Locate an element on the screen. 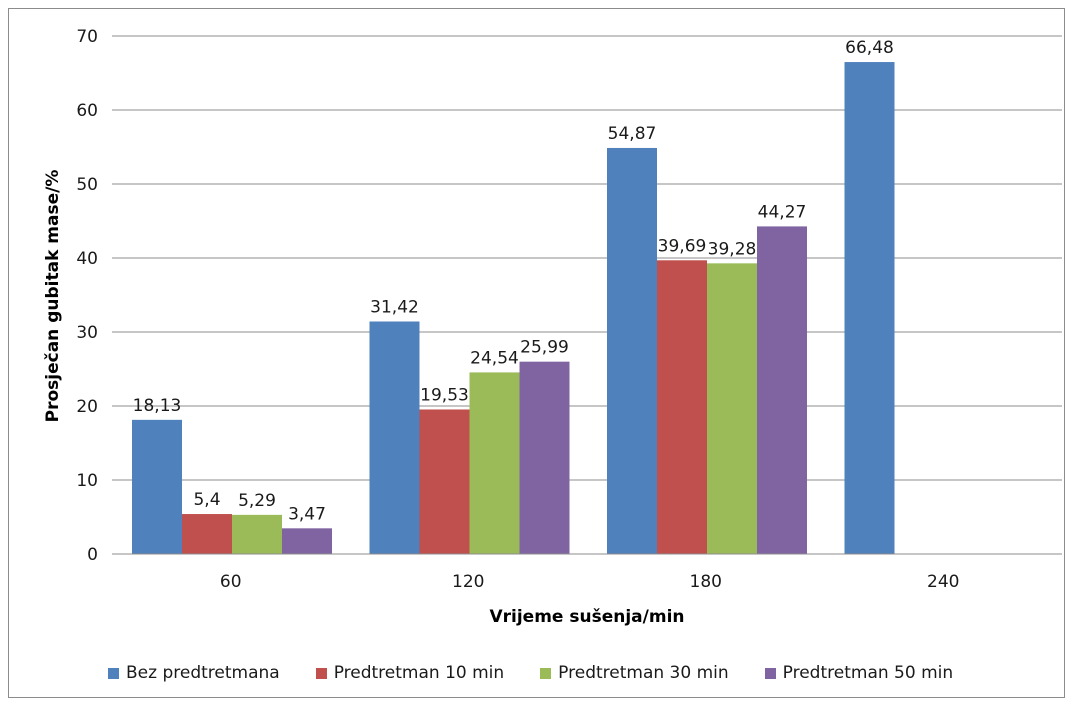 This screenshot has width=1075, height=704. data-label: 18,13 is located at coordinates (157, 406).